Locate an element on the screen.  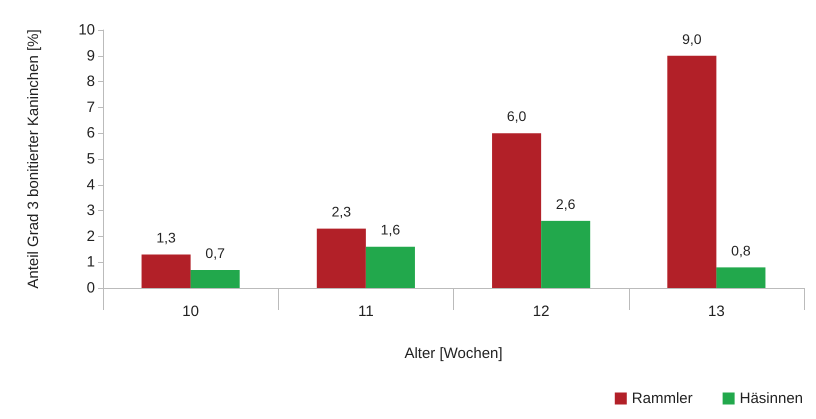
y-tick-label: 9 is located at coordinates (90, 55).